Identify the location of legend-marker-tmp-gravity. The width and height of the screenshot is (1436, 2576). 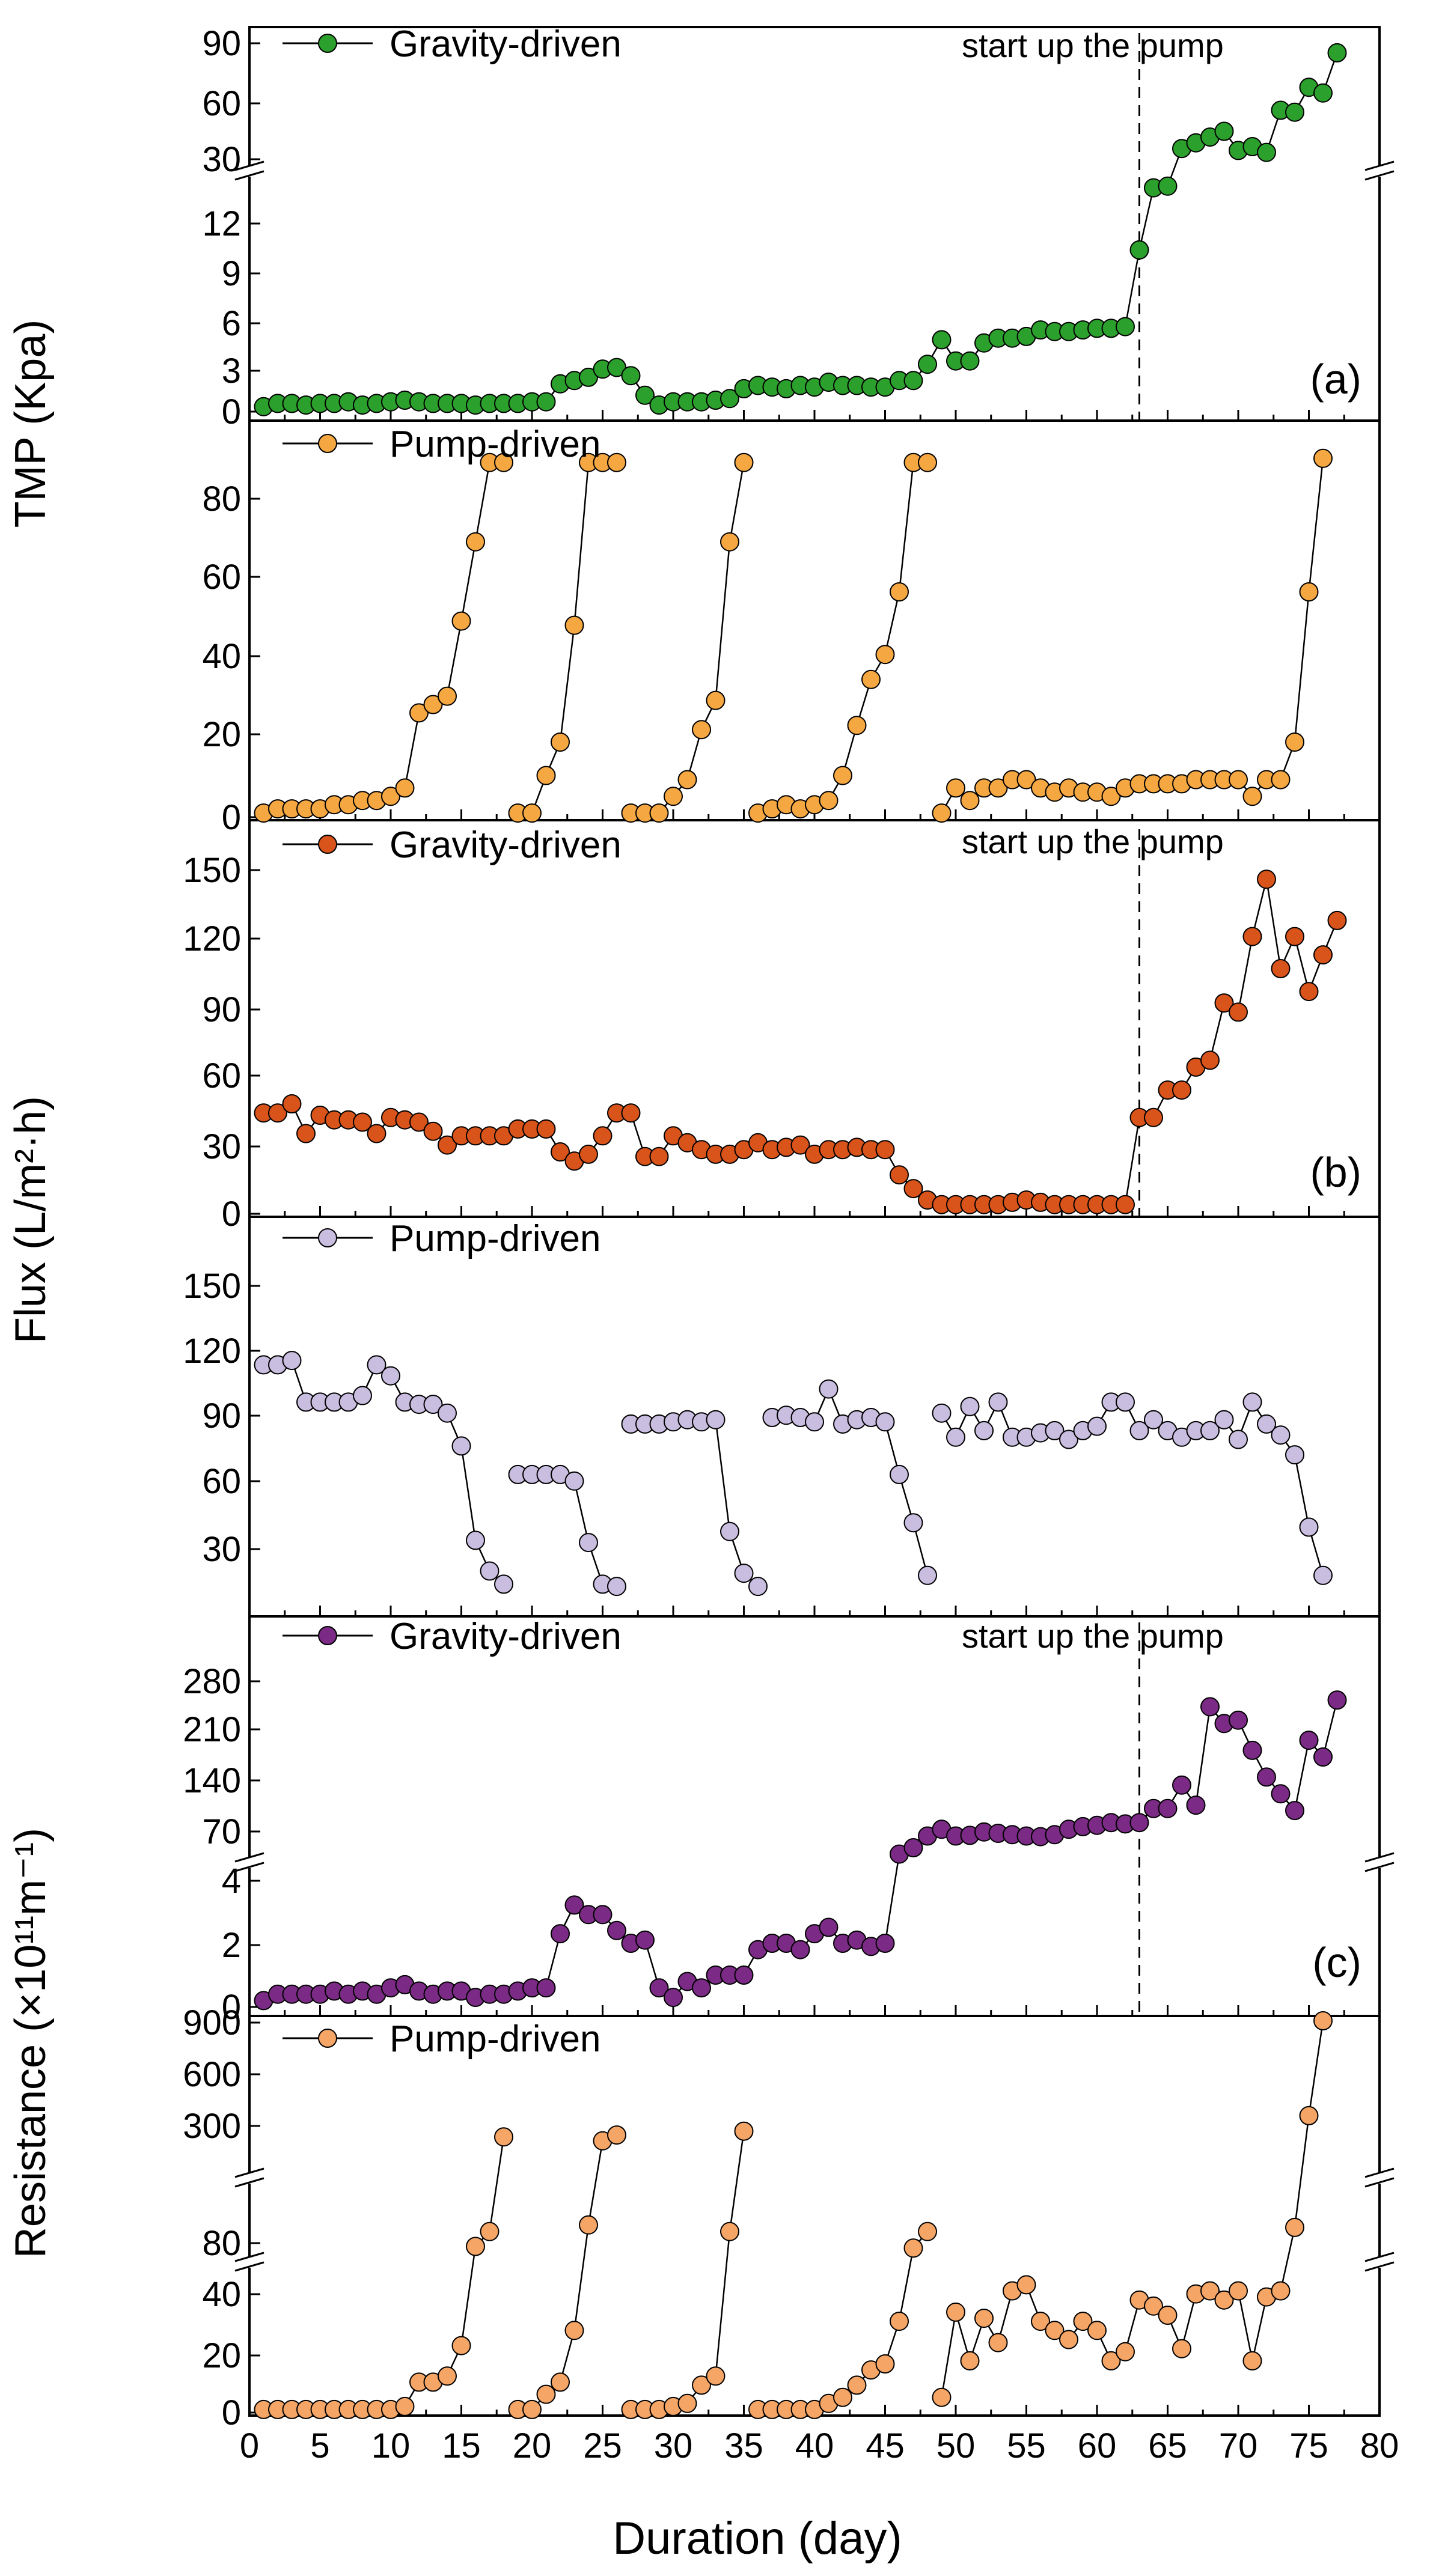
(327, 43).